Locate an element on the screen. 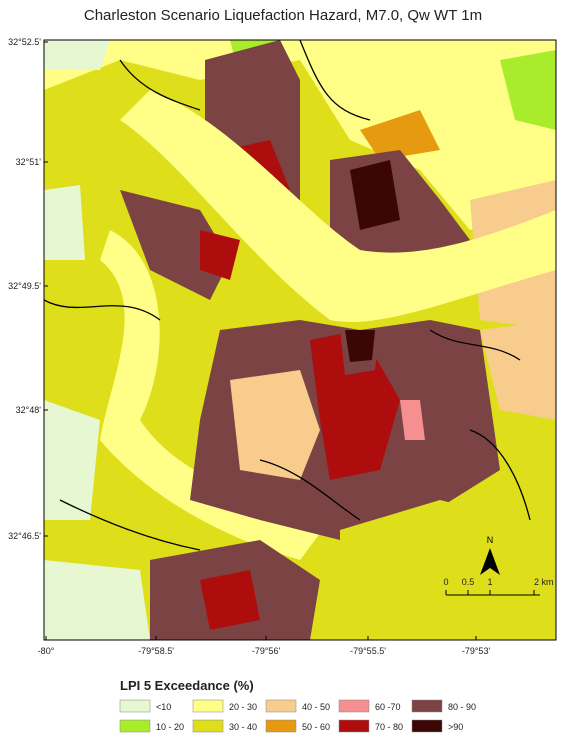  longitude-label: -79°55.5' is located at coordinates (368, 651).